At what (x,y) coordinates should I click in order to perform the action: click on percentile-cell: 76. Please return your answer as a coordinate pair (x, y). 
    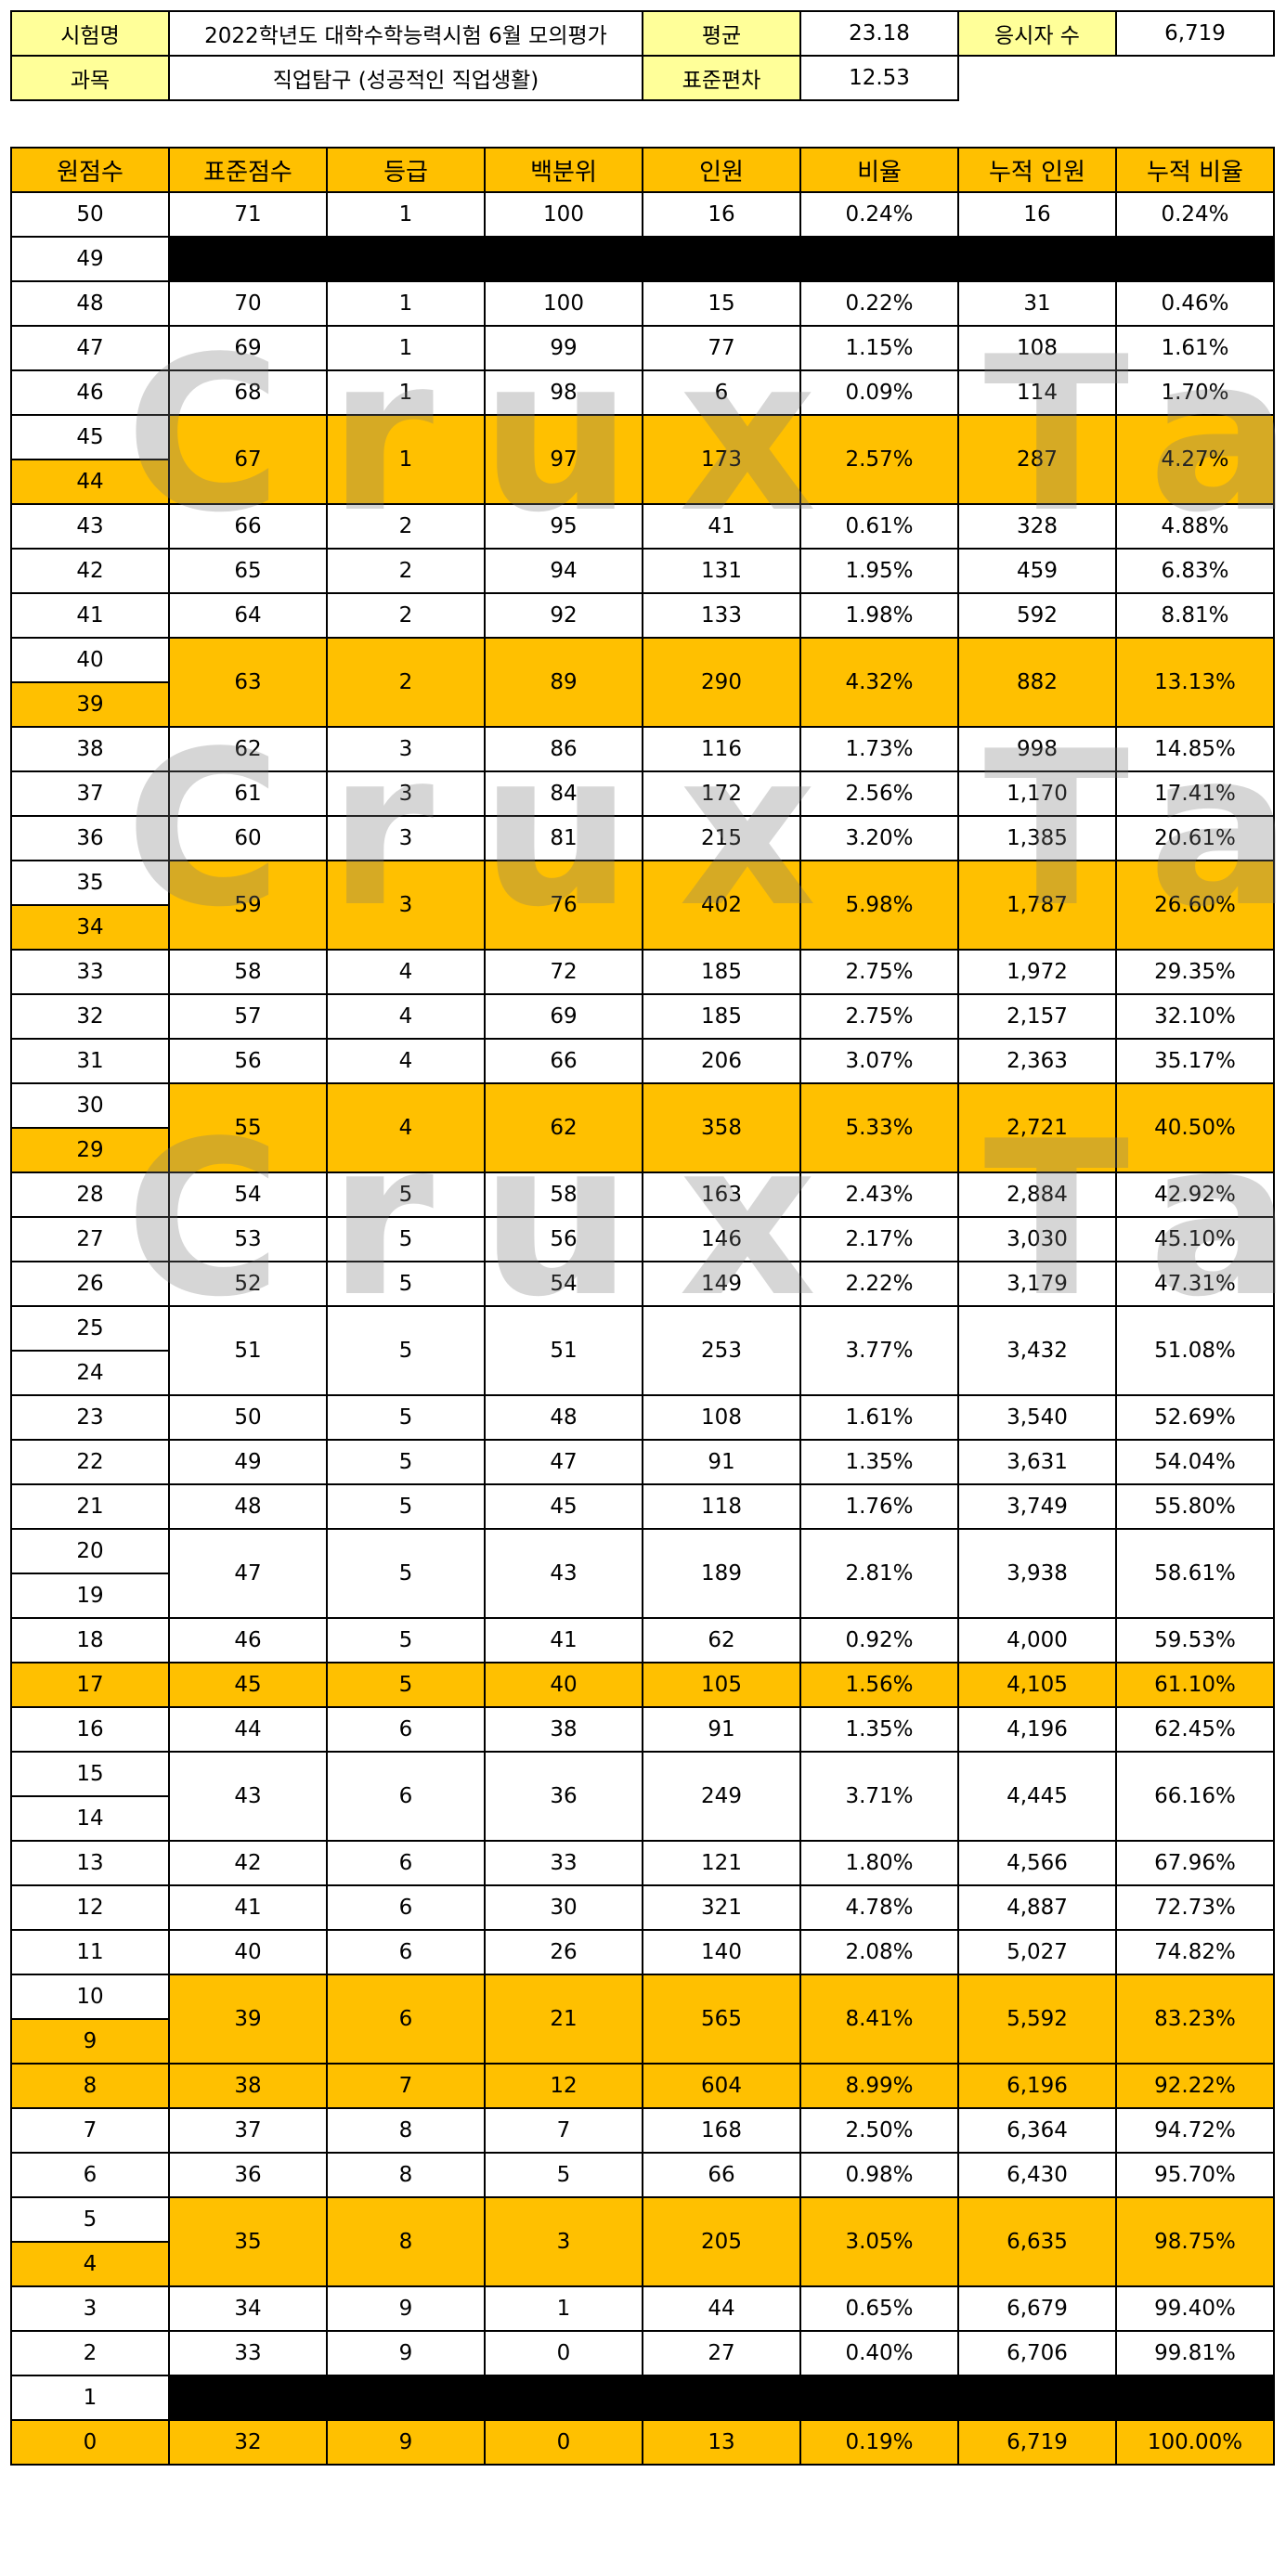
    Looking at the image, I should click on (563, 905).